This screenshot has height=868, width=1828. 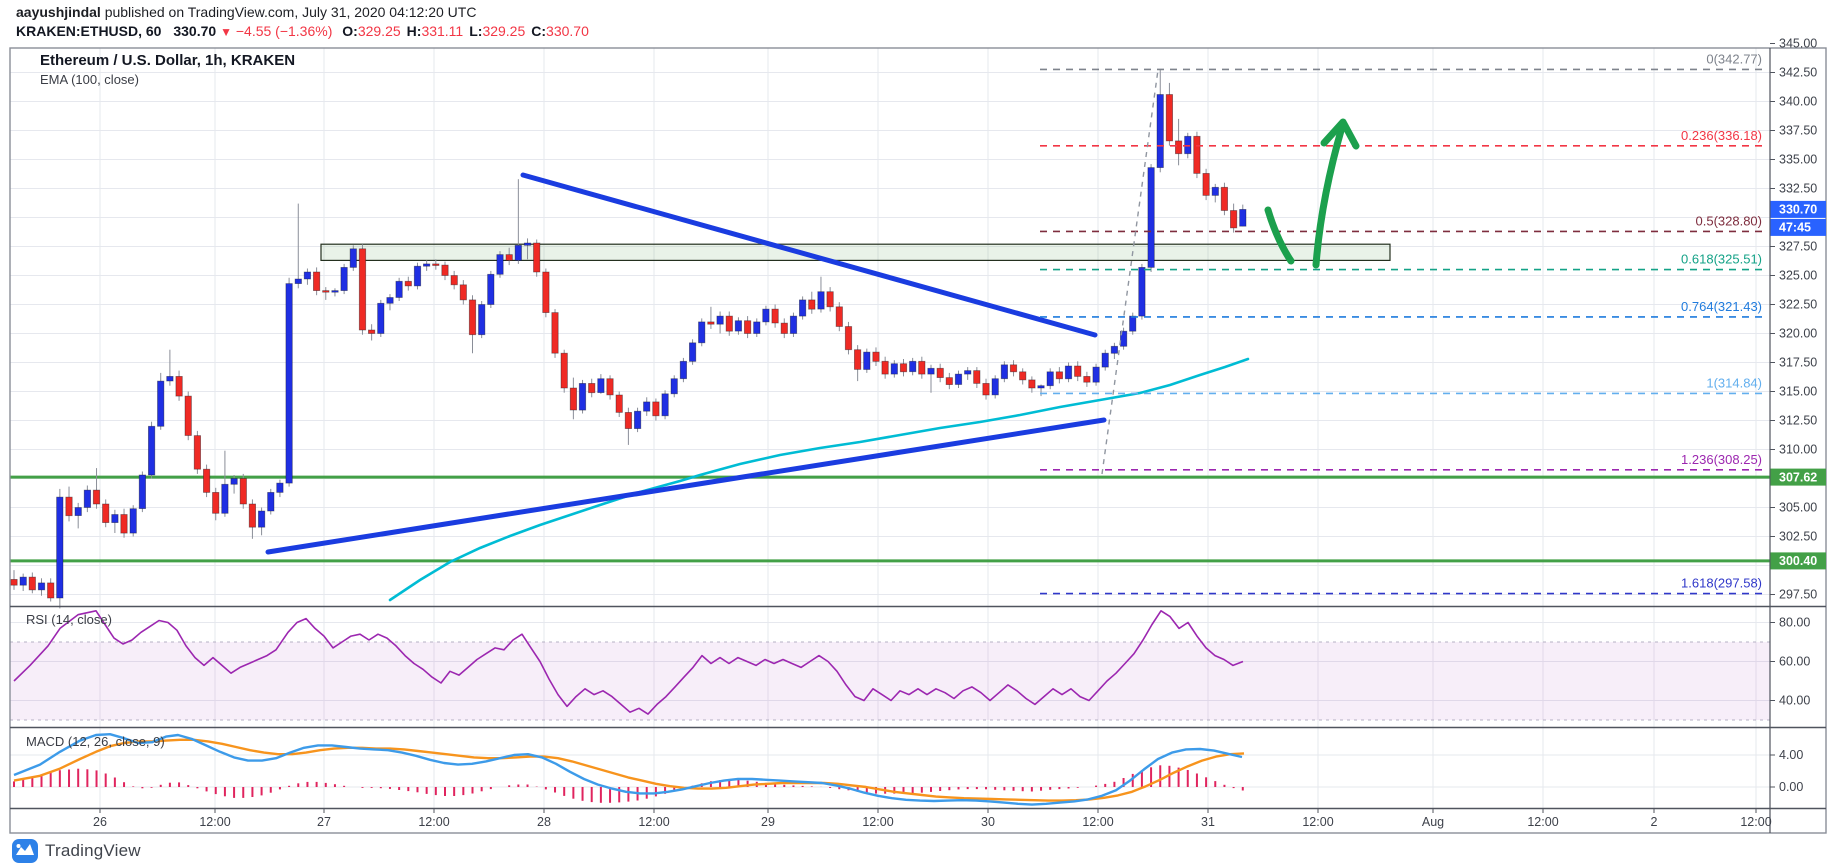 I want to click on svg-text: 0(342.77), so click(x=1734, y=58).